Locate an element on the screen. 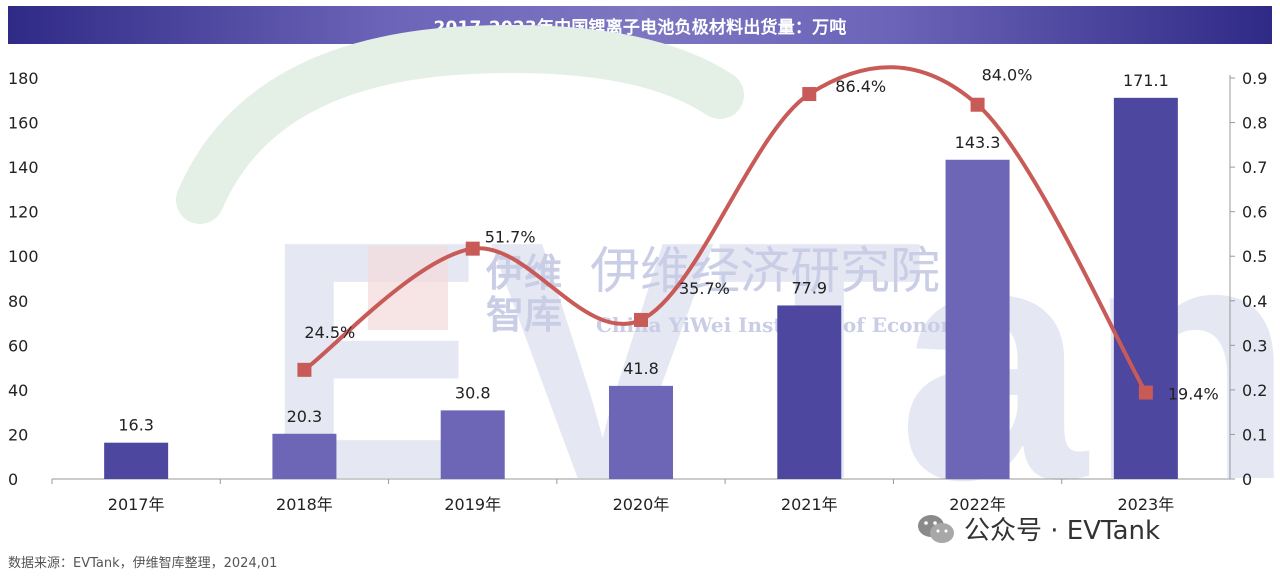 The width and height of the screenshot is (1280, 578). left-axis-tick-label: 80 is located at coordinates (18, 301).